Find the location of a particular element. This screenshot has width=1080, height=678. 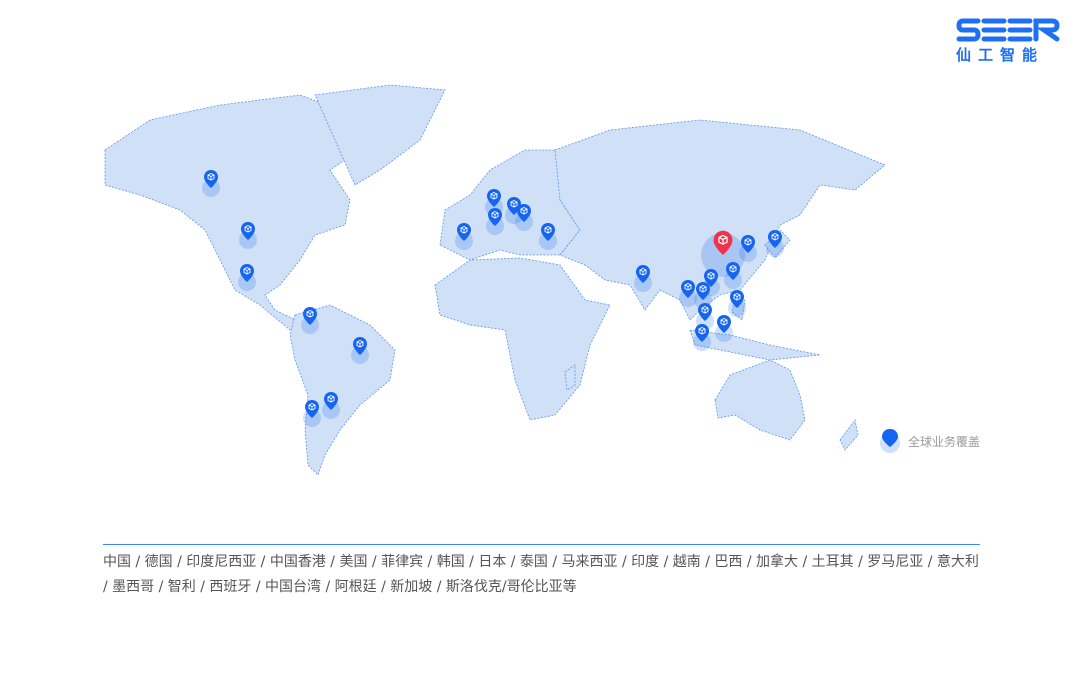

legend-label: 全球业务覆盖 is located at coordinates (944, 441).